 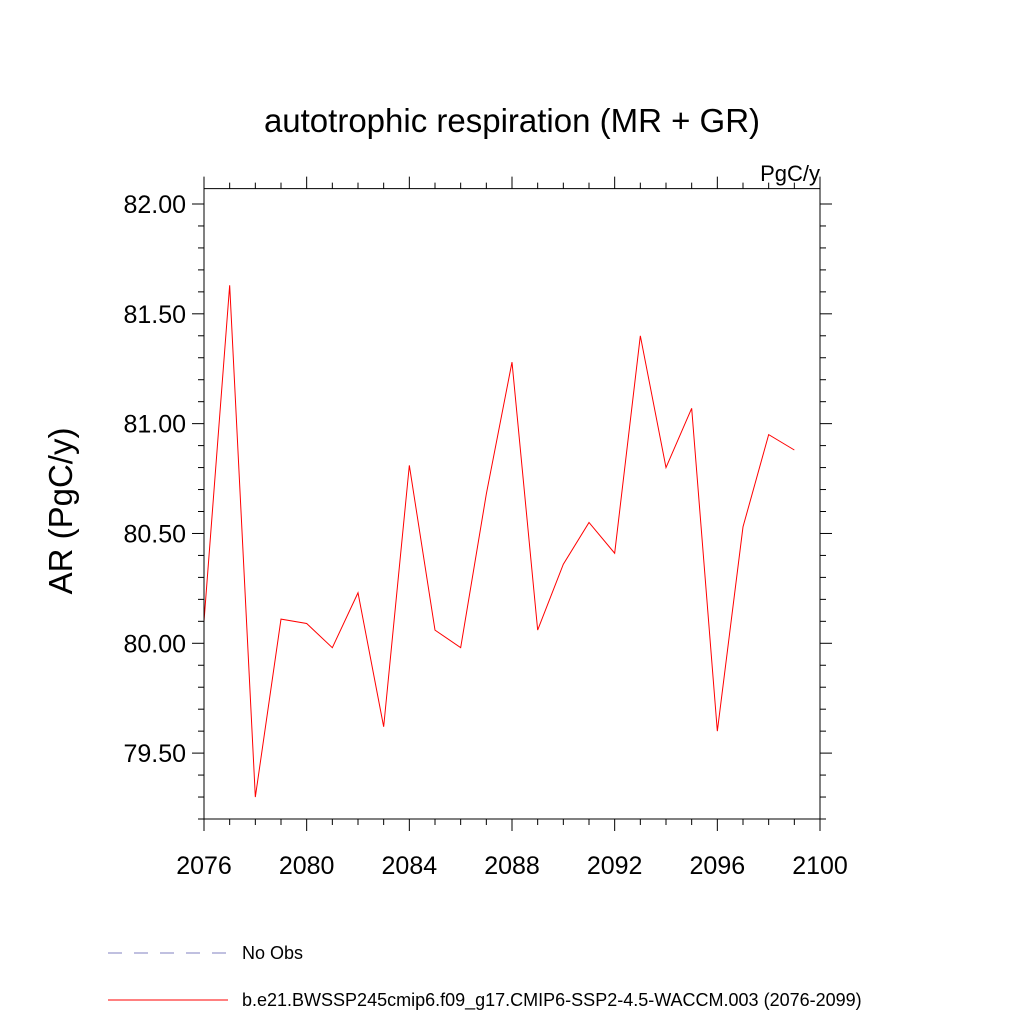 I want to click on x-tick-label: 2084, so click(x=410, y=866).